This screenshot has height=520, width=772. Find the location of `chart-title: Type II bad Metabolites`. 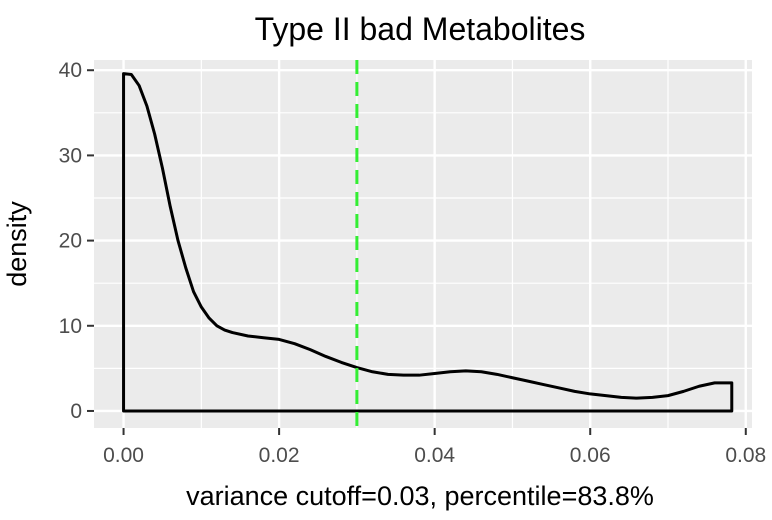

chart-title: Type II bad Metabolites is located at coordinates (420, 29).